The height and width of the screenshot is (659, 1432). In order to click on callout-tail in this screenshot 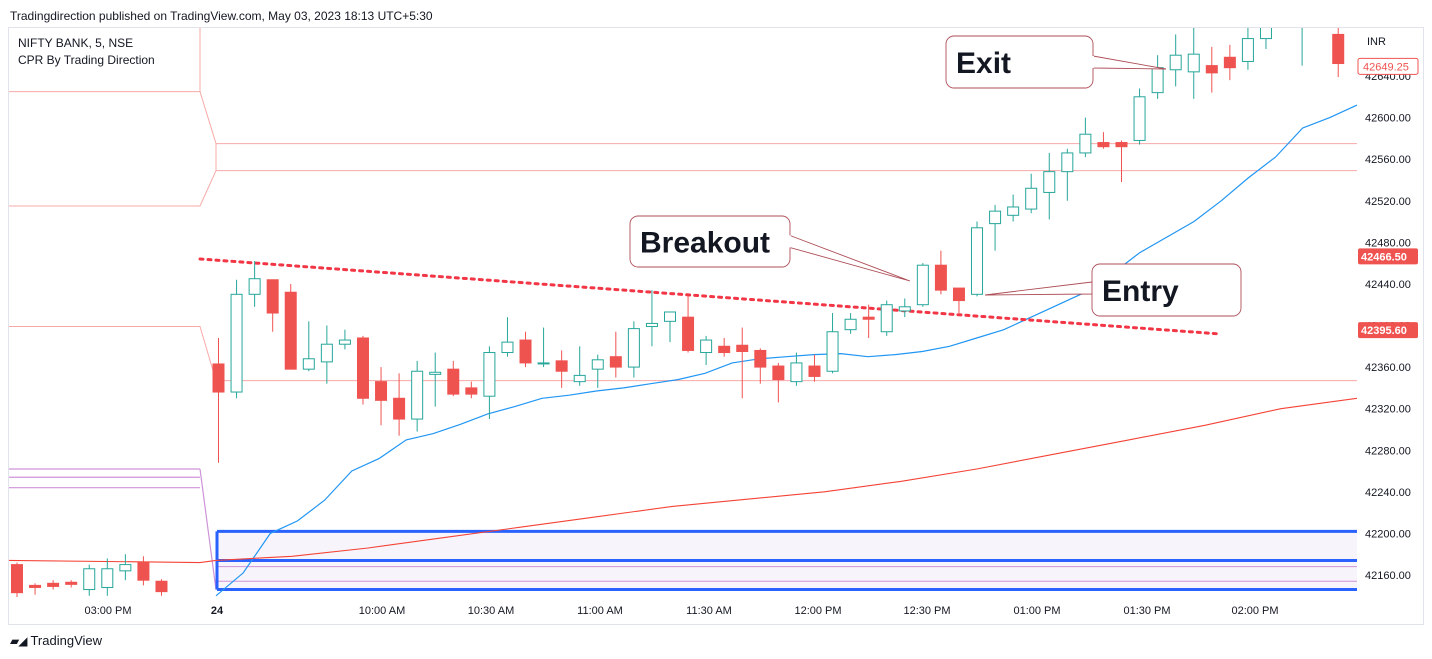, I will do `click(1129, 62)`.